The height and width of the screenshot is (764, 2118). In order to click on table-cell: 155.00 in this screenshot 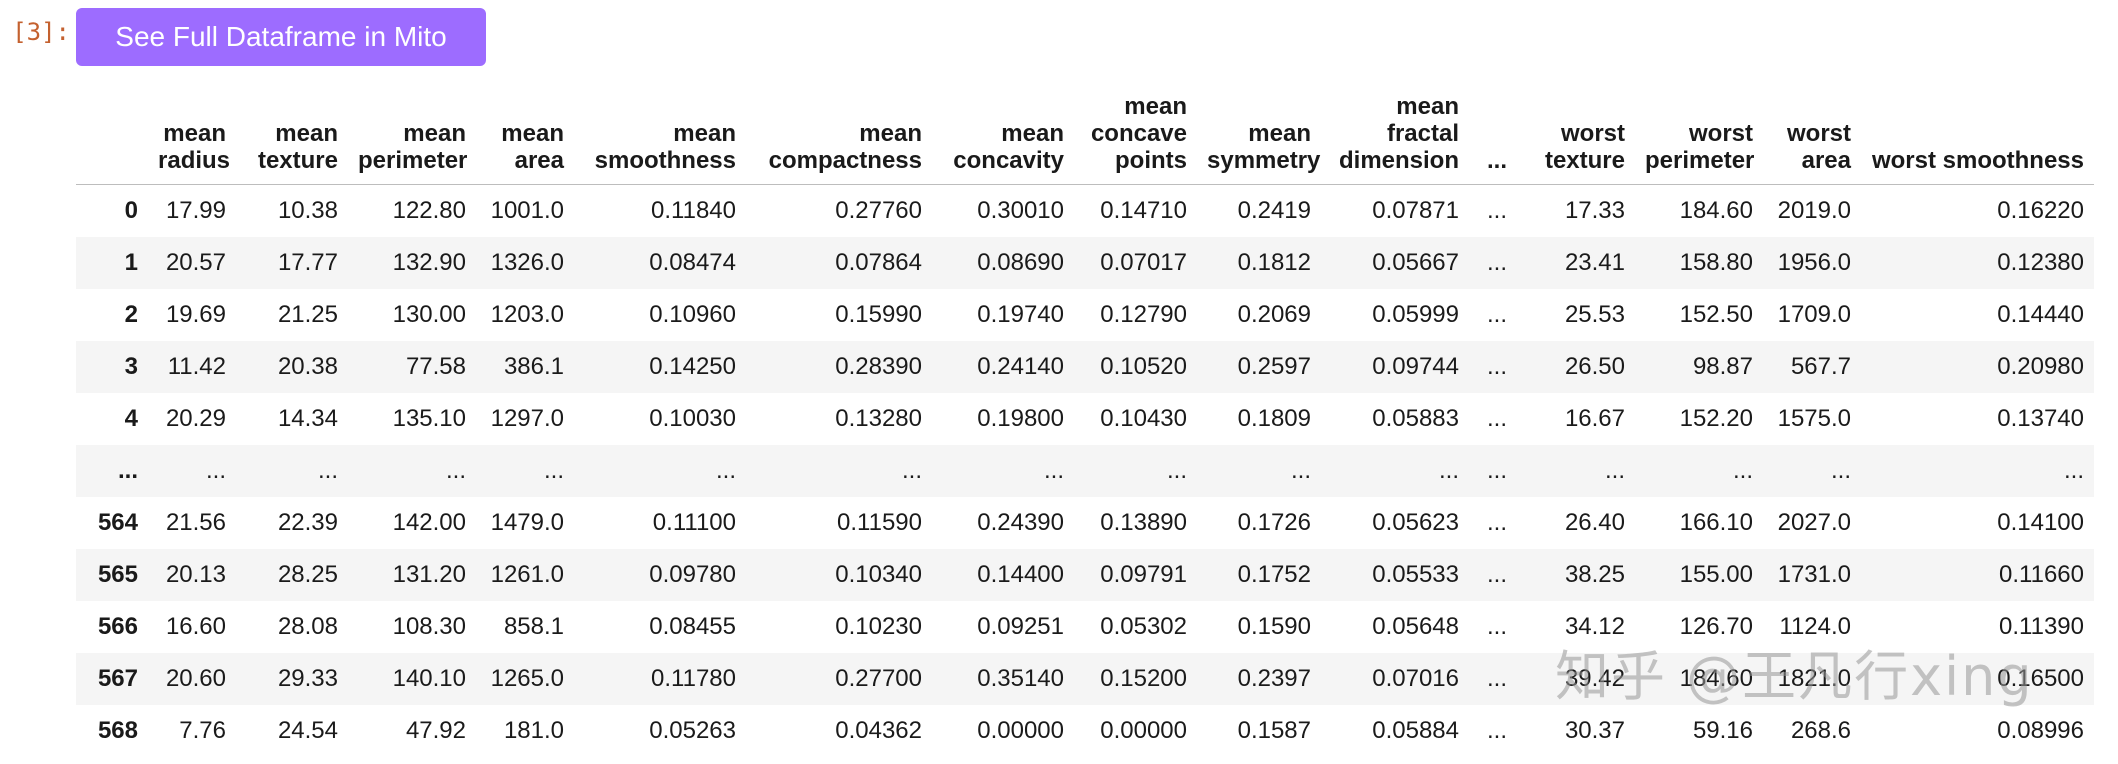, I will do `click(1716, 574)`.